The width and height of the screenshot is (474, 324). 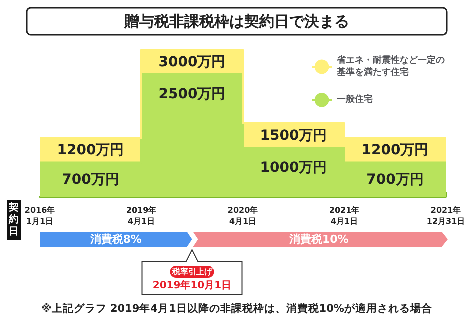 What do you see at coordinates (13, 220) in the screenshot?
I see `x-axis-title: 契約日` at bounding box center [13, 220].